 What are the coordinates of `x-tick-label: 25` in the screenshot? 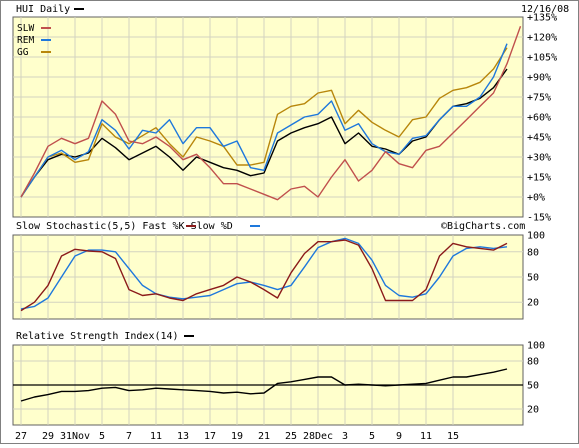 It's located at (291, 436).